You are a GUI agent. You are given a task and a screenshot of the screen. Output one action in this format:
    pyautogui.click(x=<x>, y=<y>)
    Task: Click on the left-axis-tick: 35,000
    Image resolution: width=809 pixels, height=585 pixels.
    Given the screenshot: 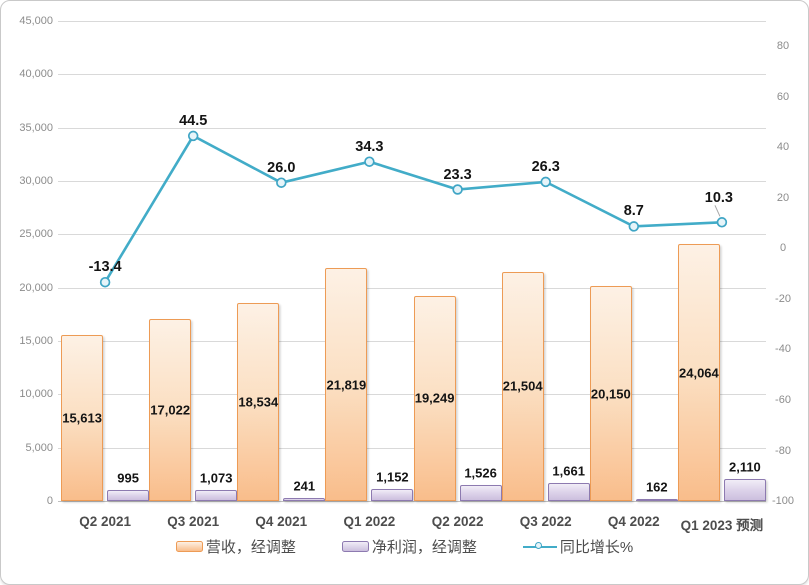 What is the action you would take?
    pyautogui.click(x=36, y=127)
    